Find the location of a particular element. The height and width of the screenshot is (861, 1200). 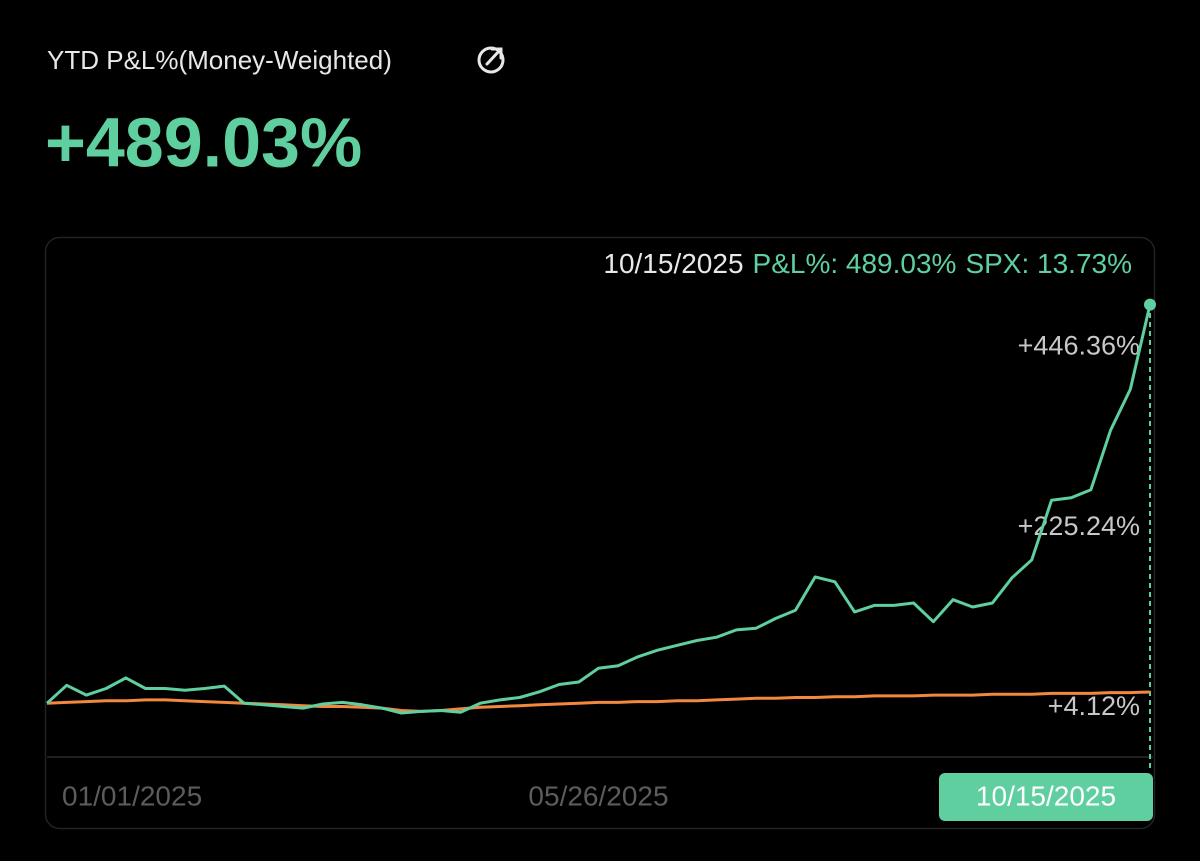

tooltip-date: 10/15/2025 is located at coordinates (673, 263).